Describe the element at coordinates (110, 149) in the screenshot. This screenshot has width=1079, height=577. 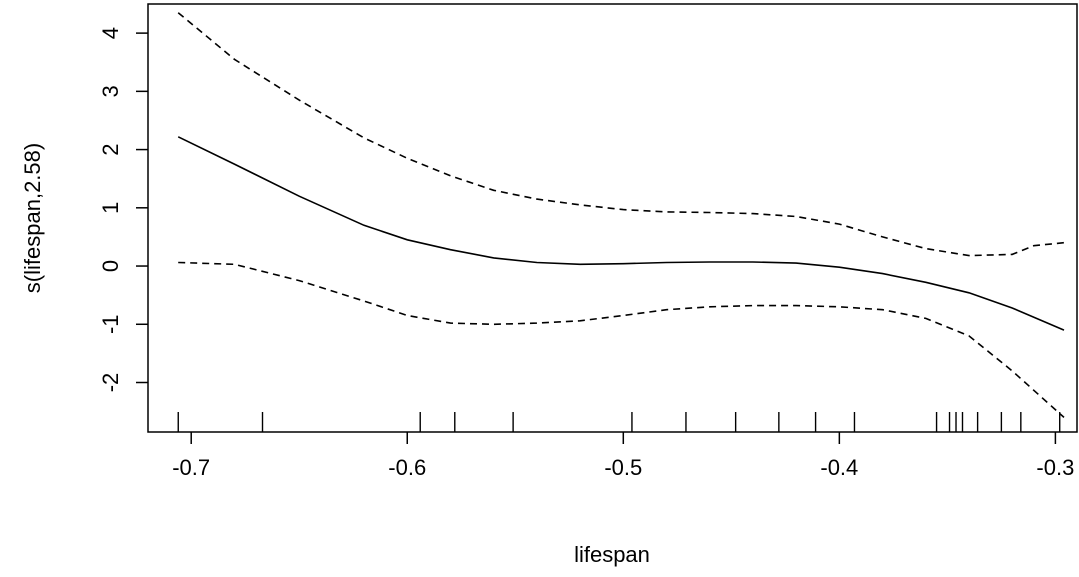
I see `y-tick-label: 2` at that location.